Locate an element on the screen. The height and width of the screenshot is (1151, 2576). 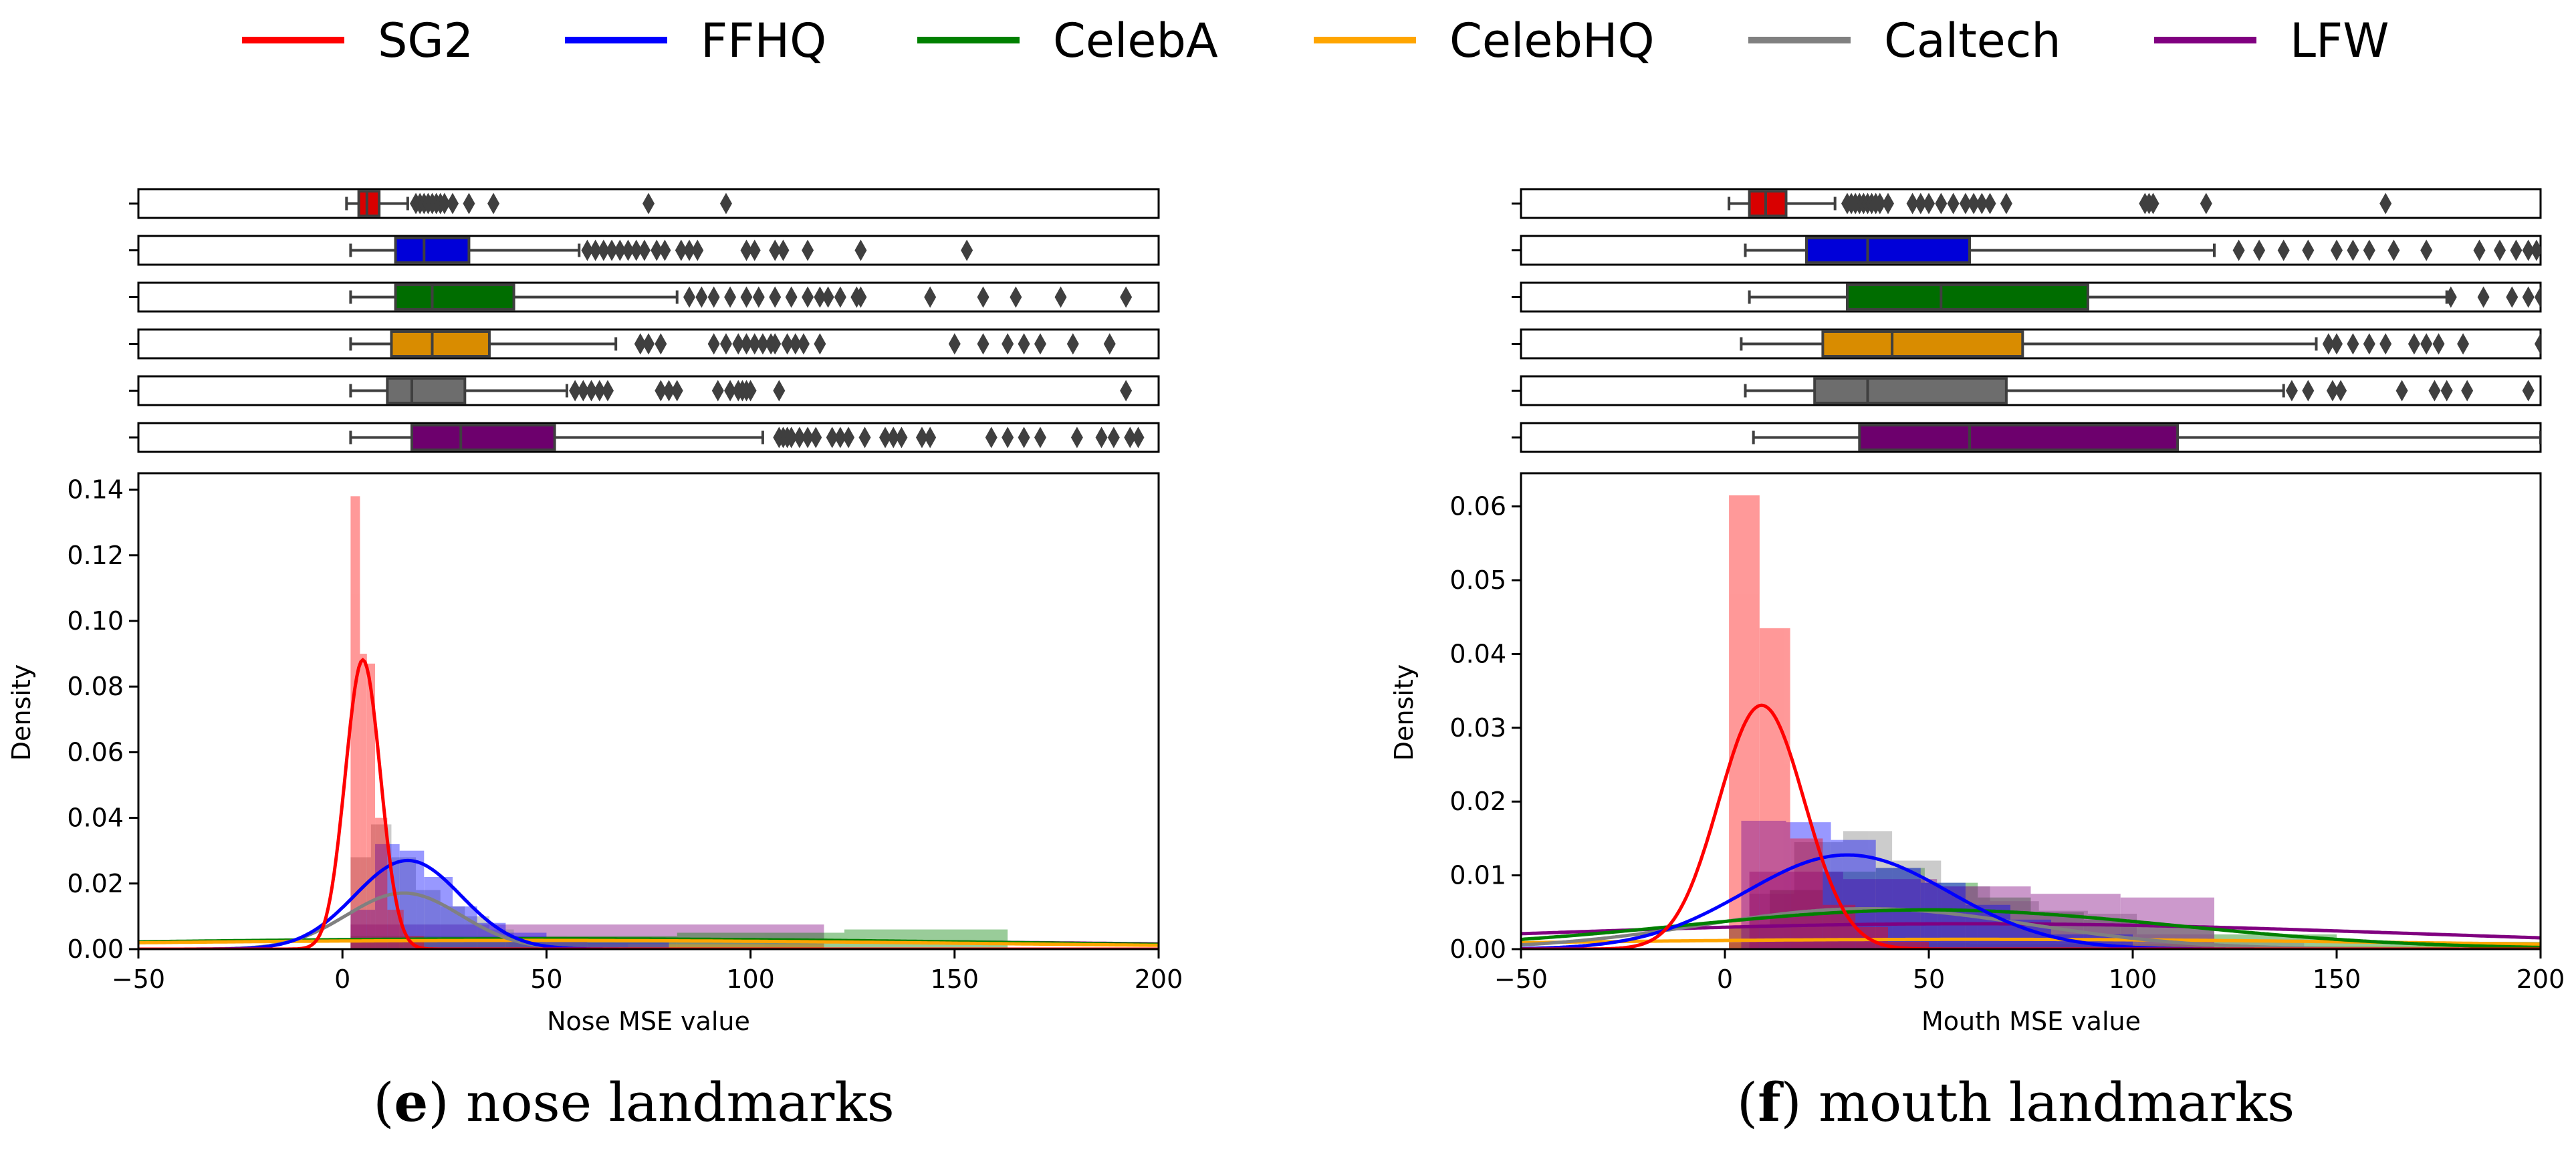
boxplot-celebhq is located at coordinates (644, 344).